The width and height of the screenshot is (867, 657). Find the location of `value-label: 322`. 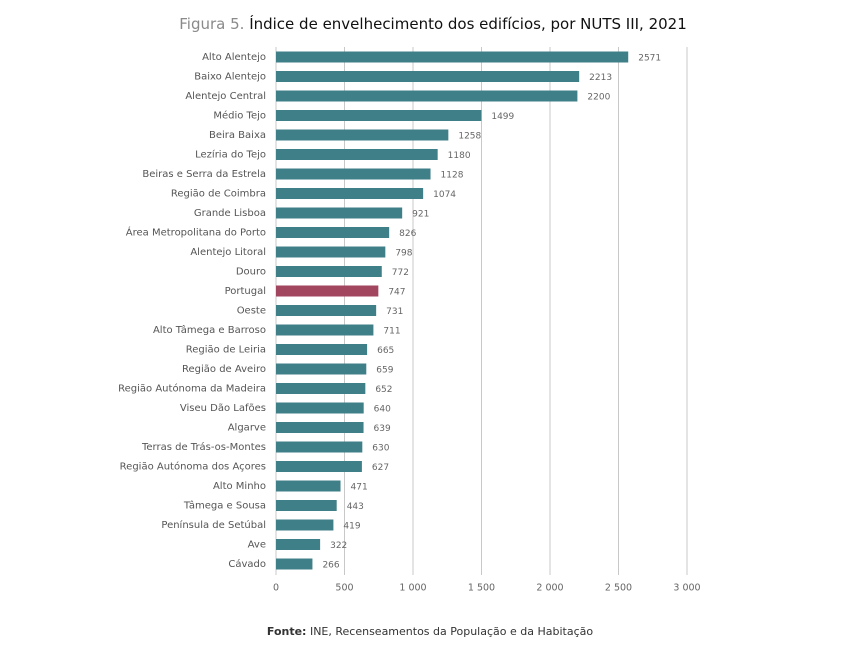

value-label: 322 is located at coordinates (338, 546).